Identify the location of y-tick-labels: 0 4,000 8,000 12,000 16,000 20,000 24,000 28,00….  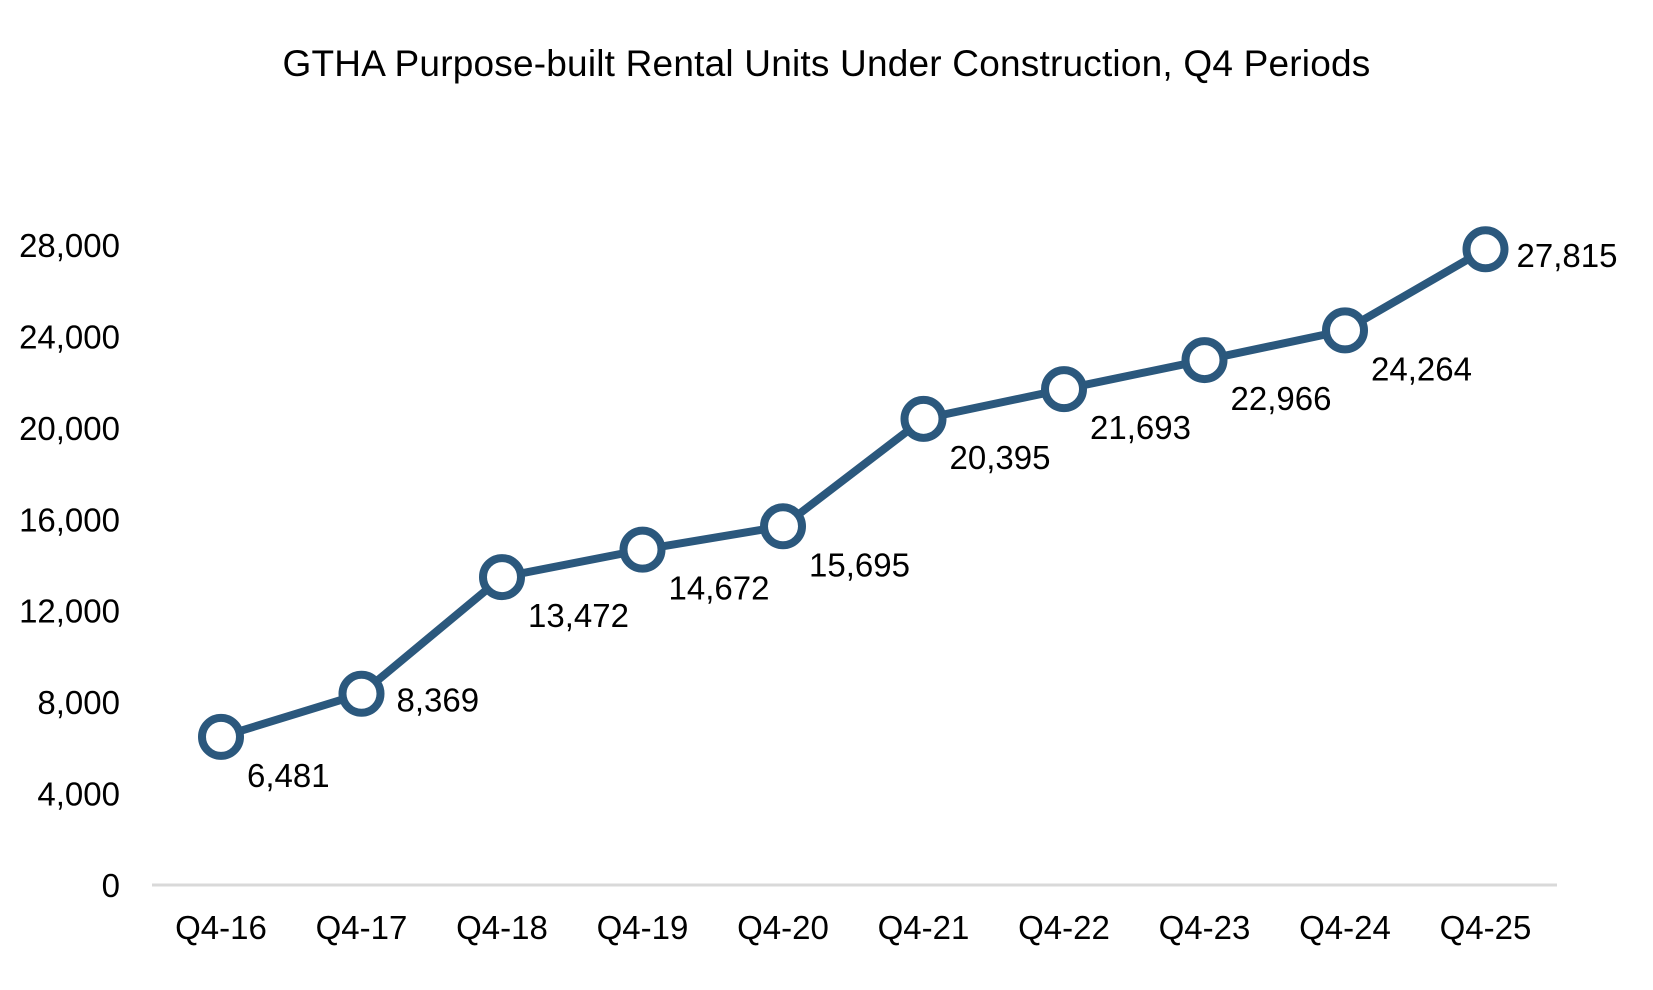
(69, 565).